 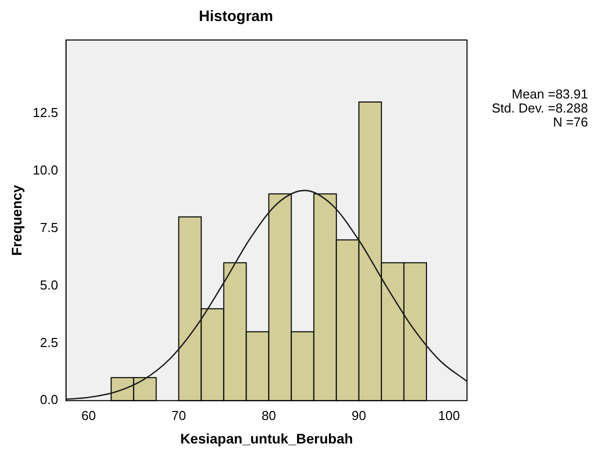 I want to click on x-axis-title: Kesiapan_untuk_Berubah, so click(x=266, y=438).